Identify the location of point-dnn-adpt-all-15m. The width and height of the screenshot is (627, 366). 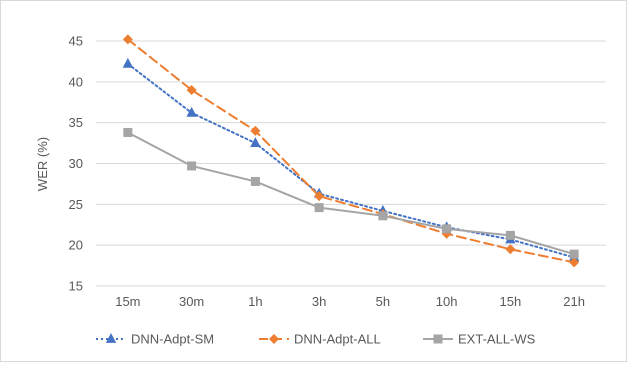
(127, 39).